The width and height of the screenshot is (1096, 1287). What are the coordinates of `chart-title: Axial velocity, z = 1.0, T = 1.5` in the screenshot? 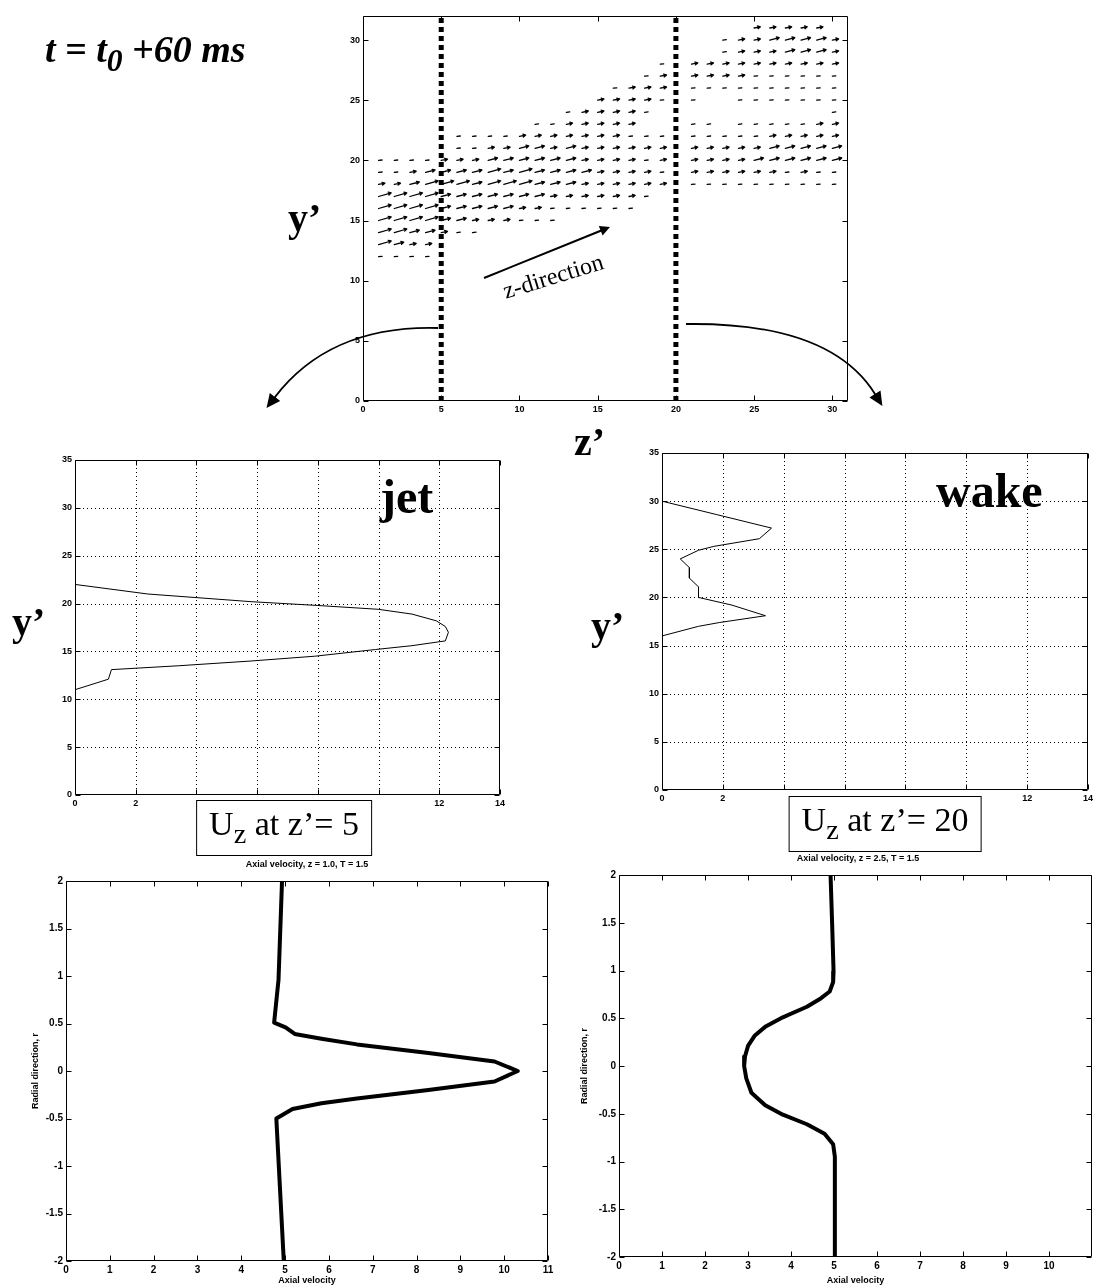 It's located at (307, 864).